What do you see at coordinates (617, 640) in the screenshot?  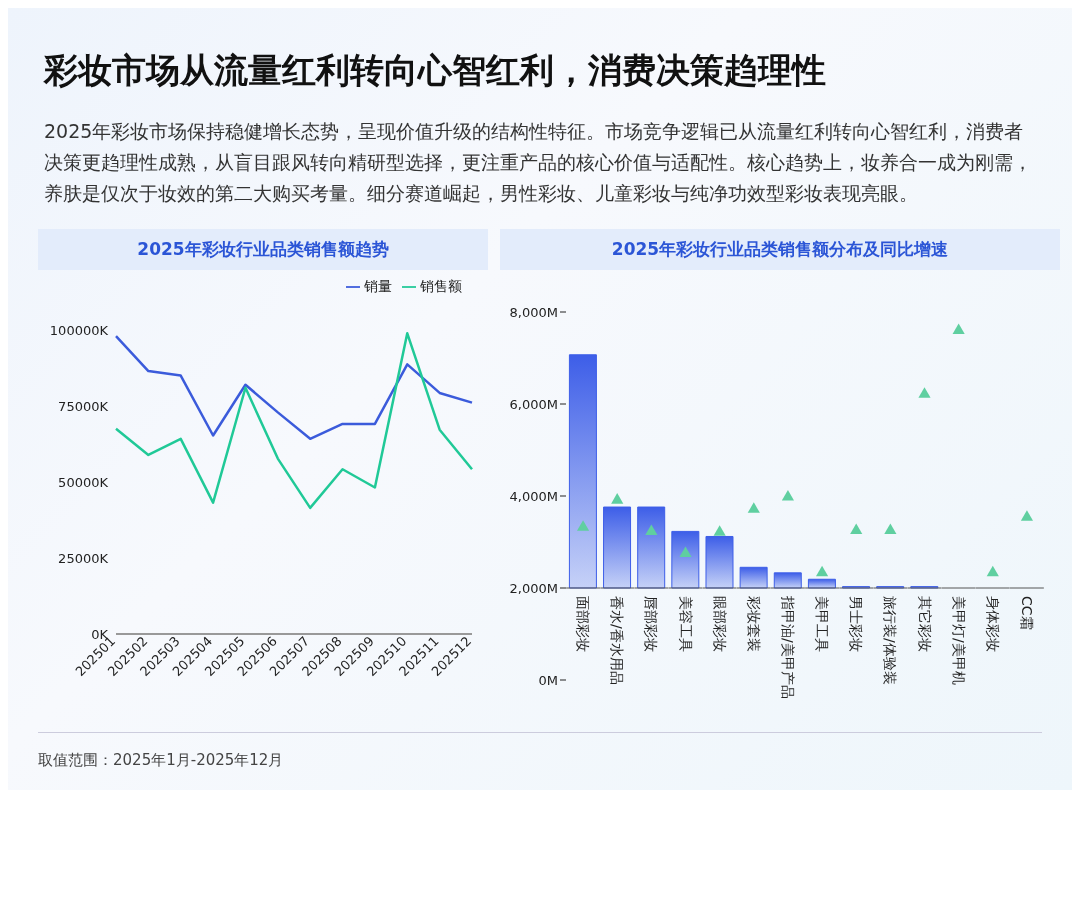 I see `x-tick-label: 香水/香水用品` at bounding box center [617, 640].